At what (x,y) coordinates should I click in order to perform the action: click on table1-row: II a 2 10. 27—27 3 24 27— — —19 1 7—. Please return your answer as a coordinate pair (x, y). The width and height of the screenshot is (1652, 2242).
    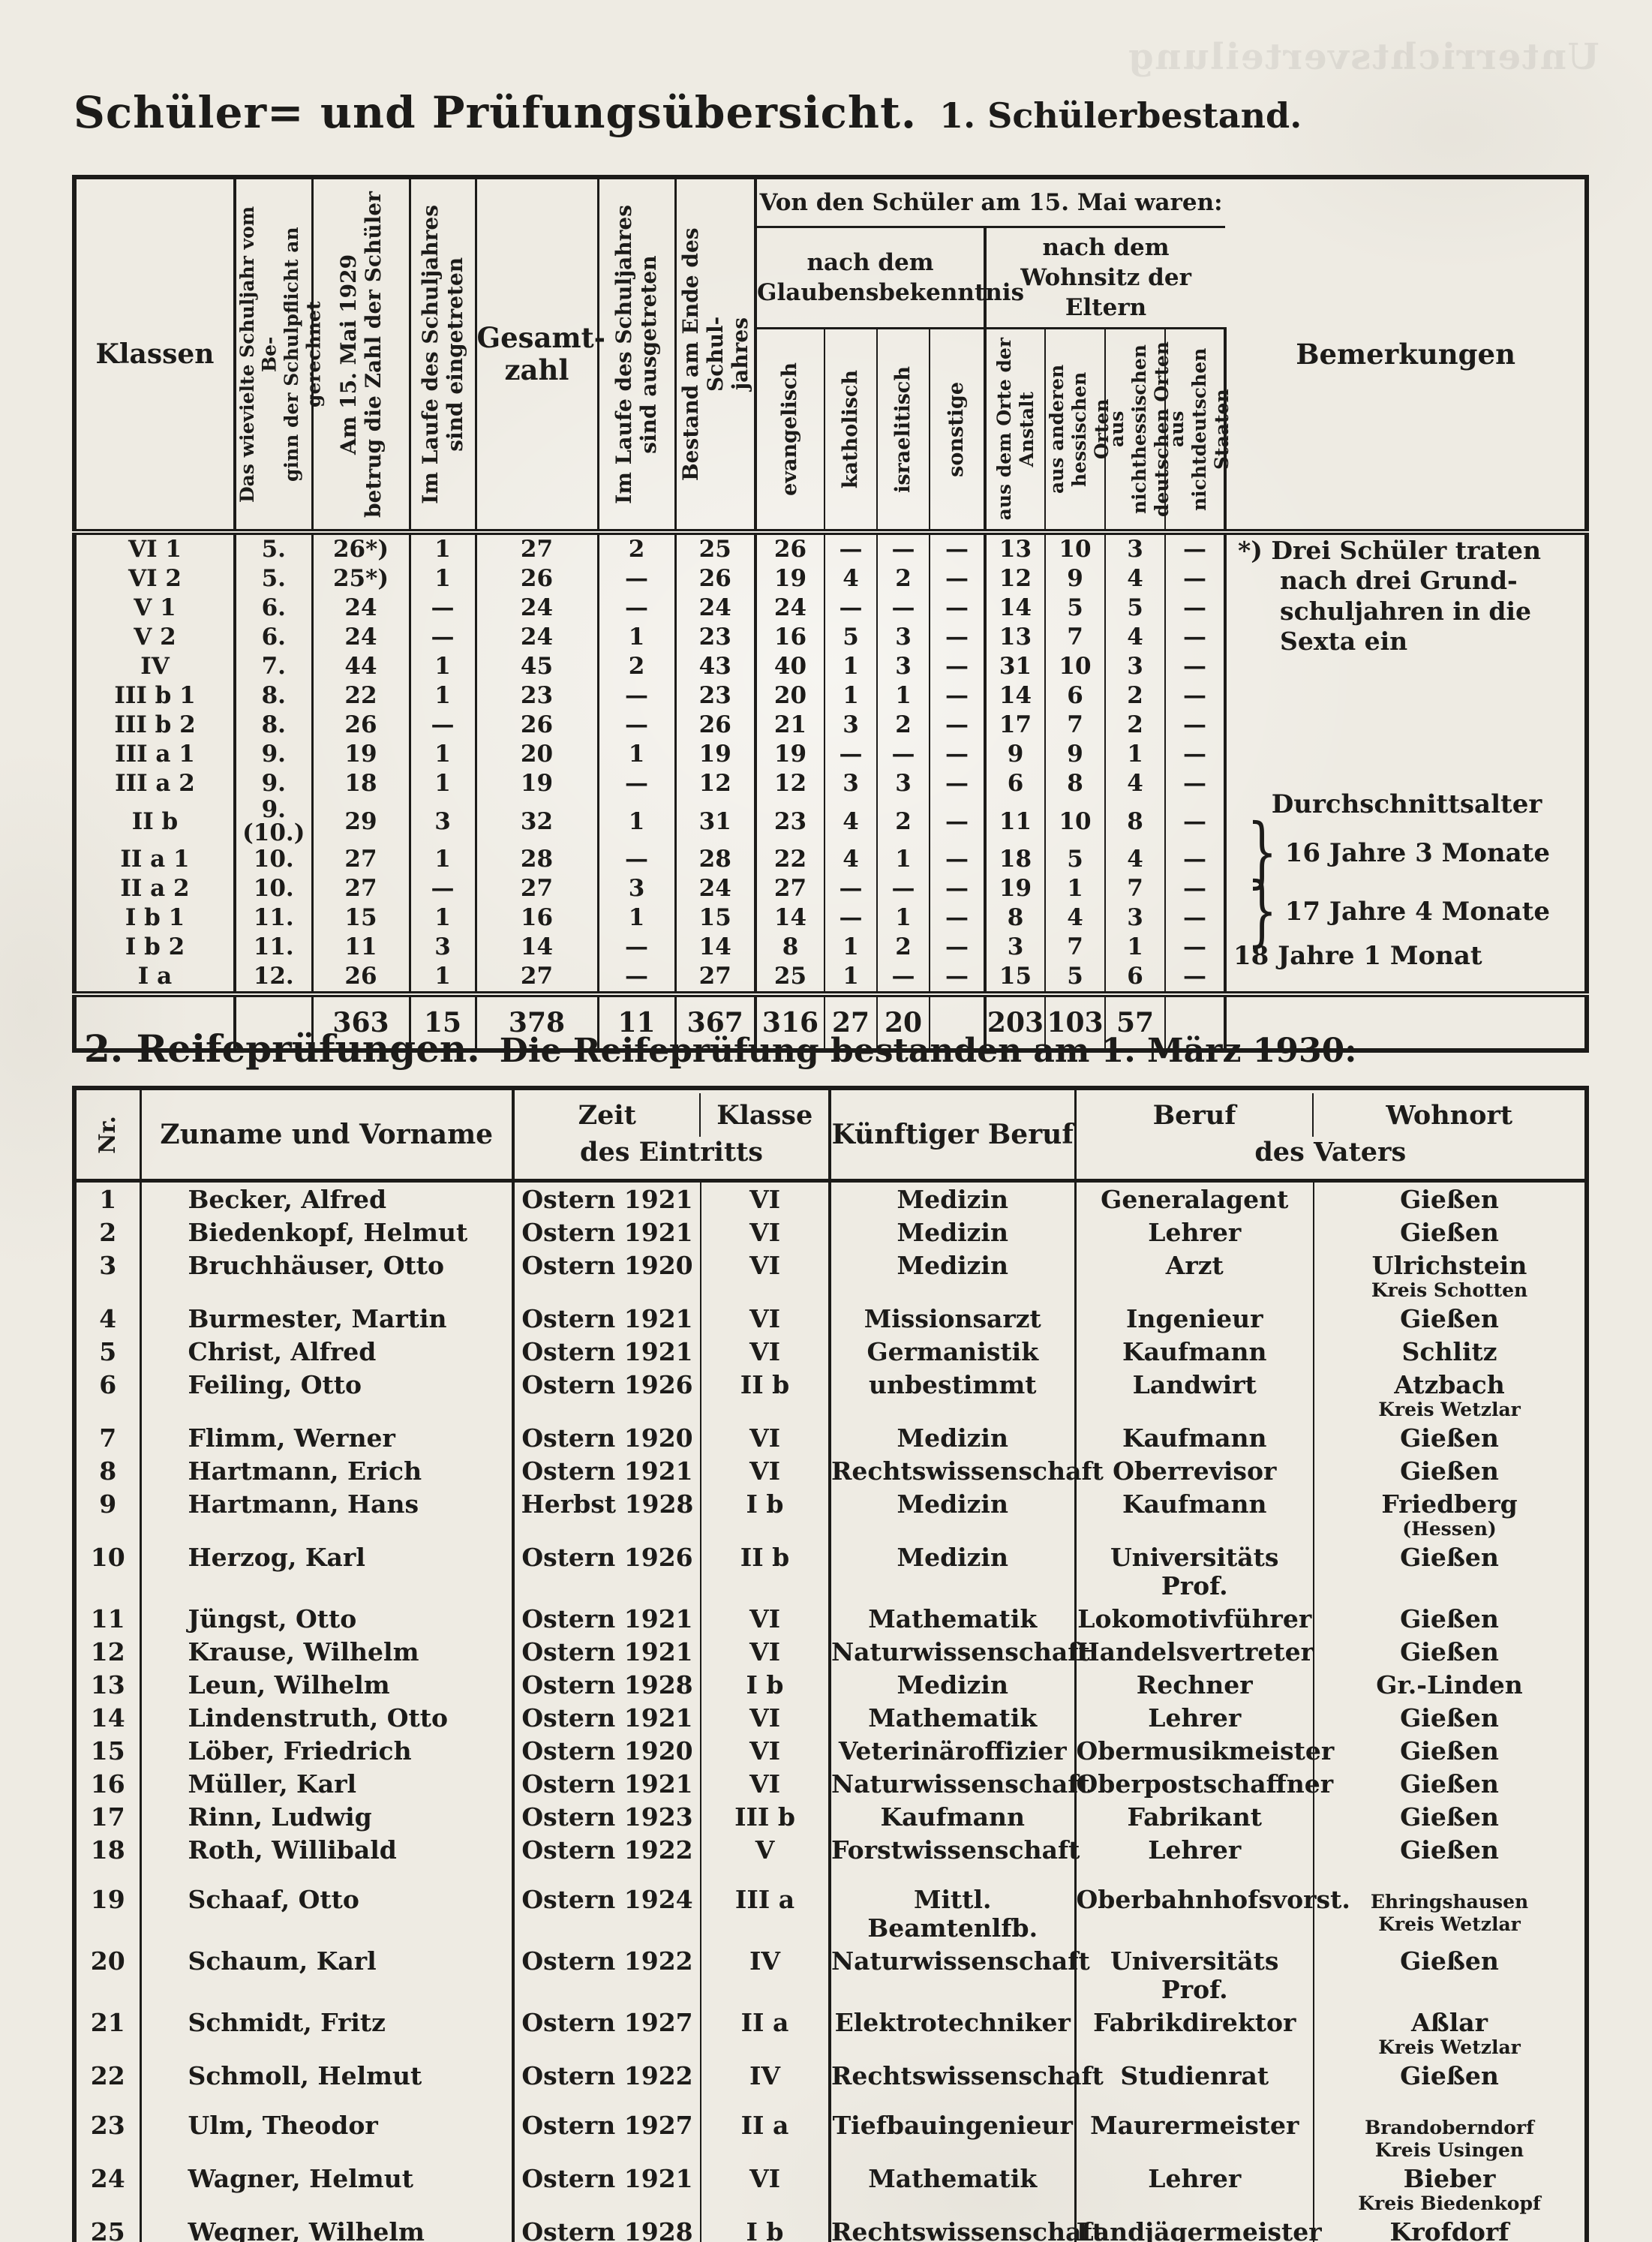
    Looking at the image, I should click on (830, 888).